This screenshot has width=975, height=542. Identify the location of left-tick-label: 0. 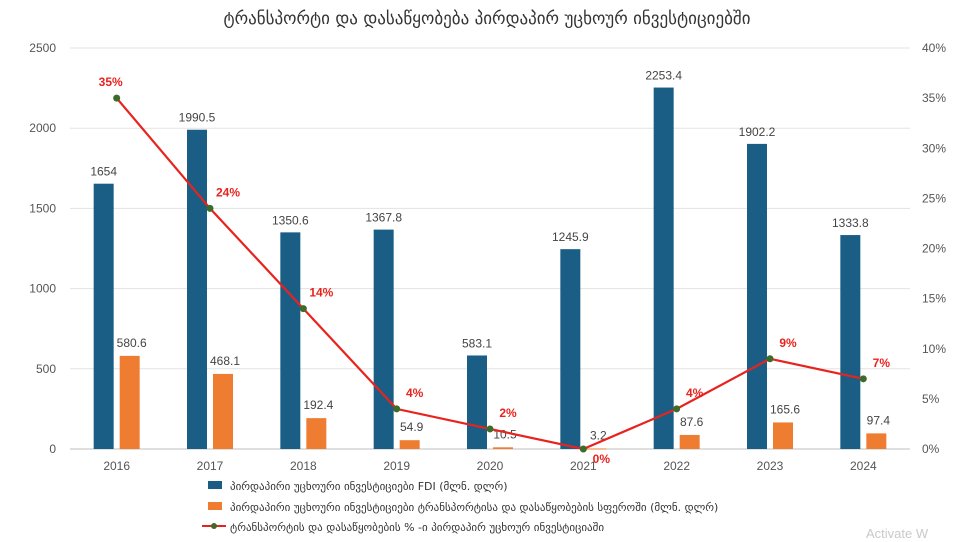
(52, 449).